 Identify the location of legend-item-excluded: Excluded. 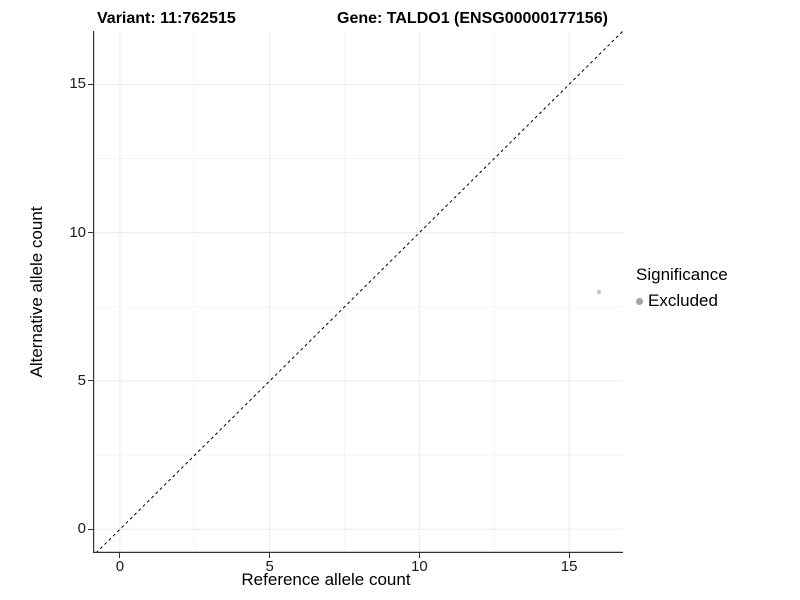
(682, 301).